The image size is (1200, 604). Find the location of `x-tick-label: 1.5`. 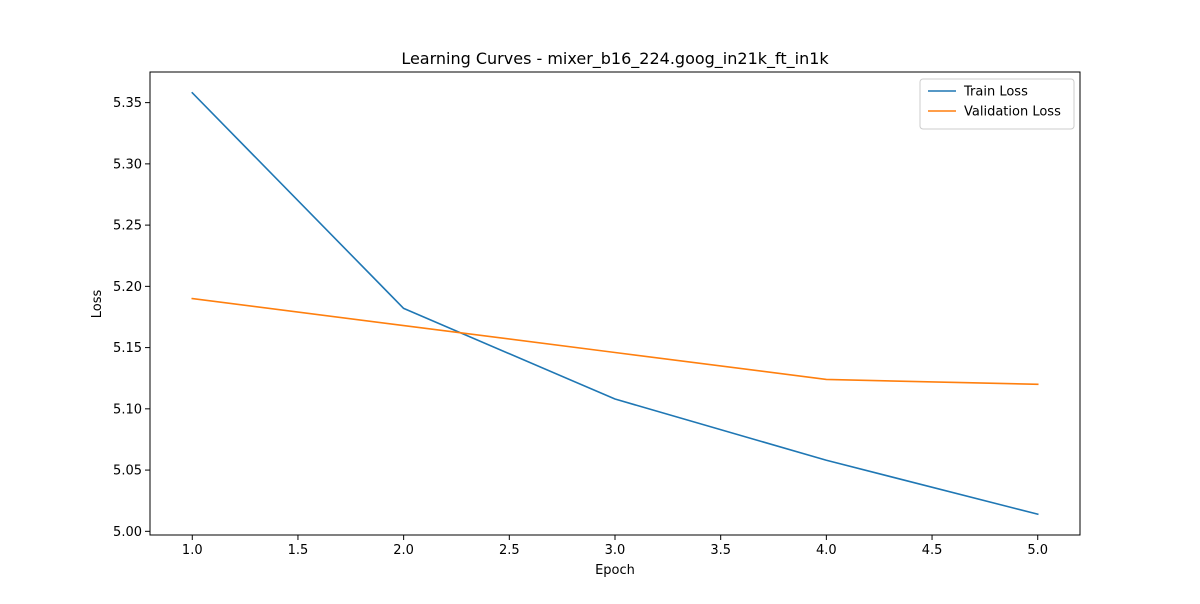

x-tick-label: 1.5 is located at coordinates (298, 550).